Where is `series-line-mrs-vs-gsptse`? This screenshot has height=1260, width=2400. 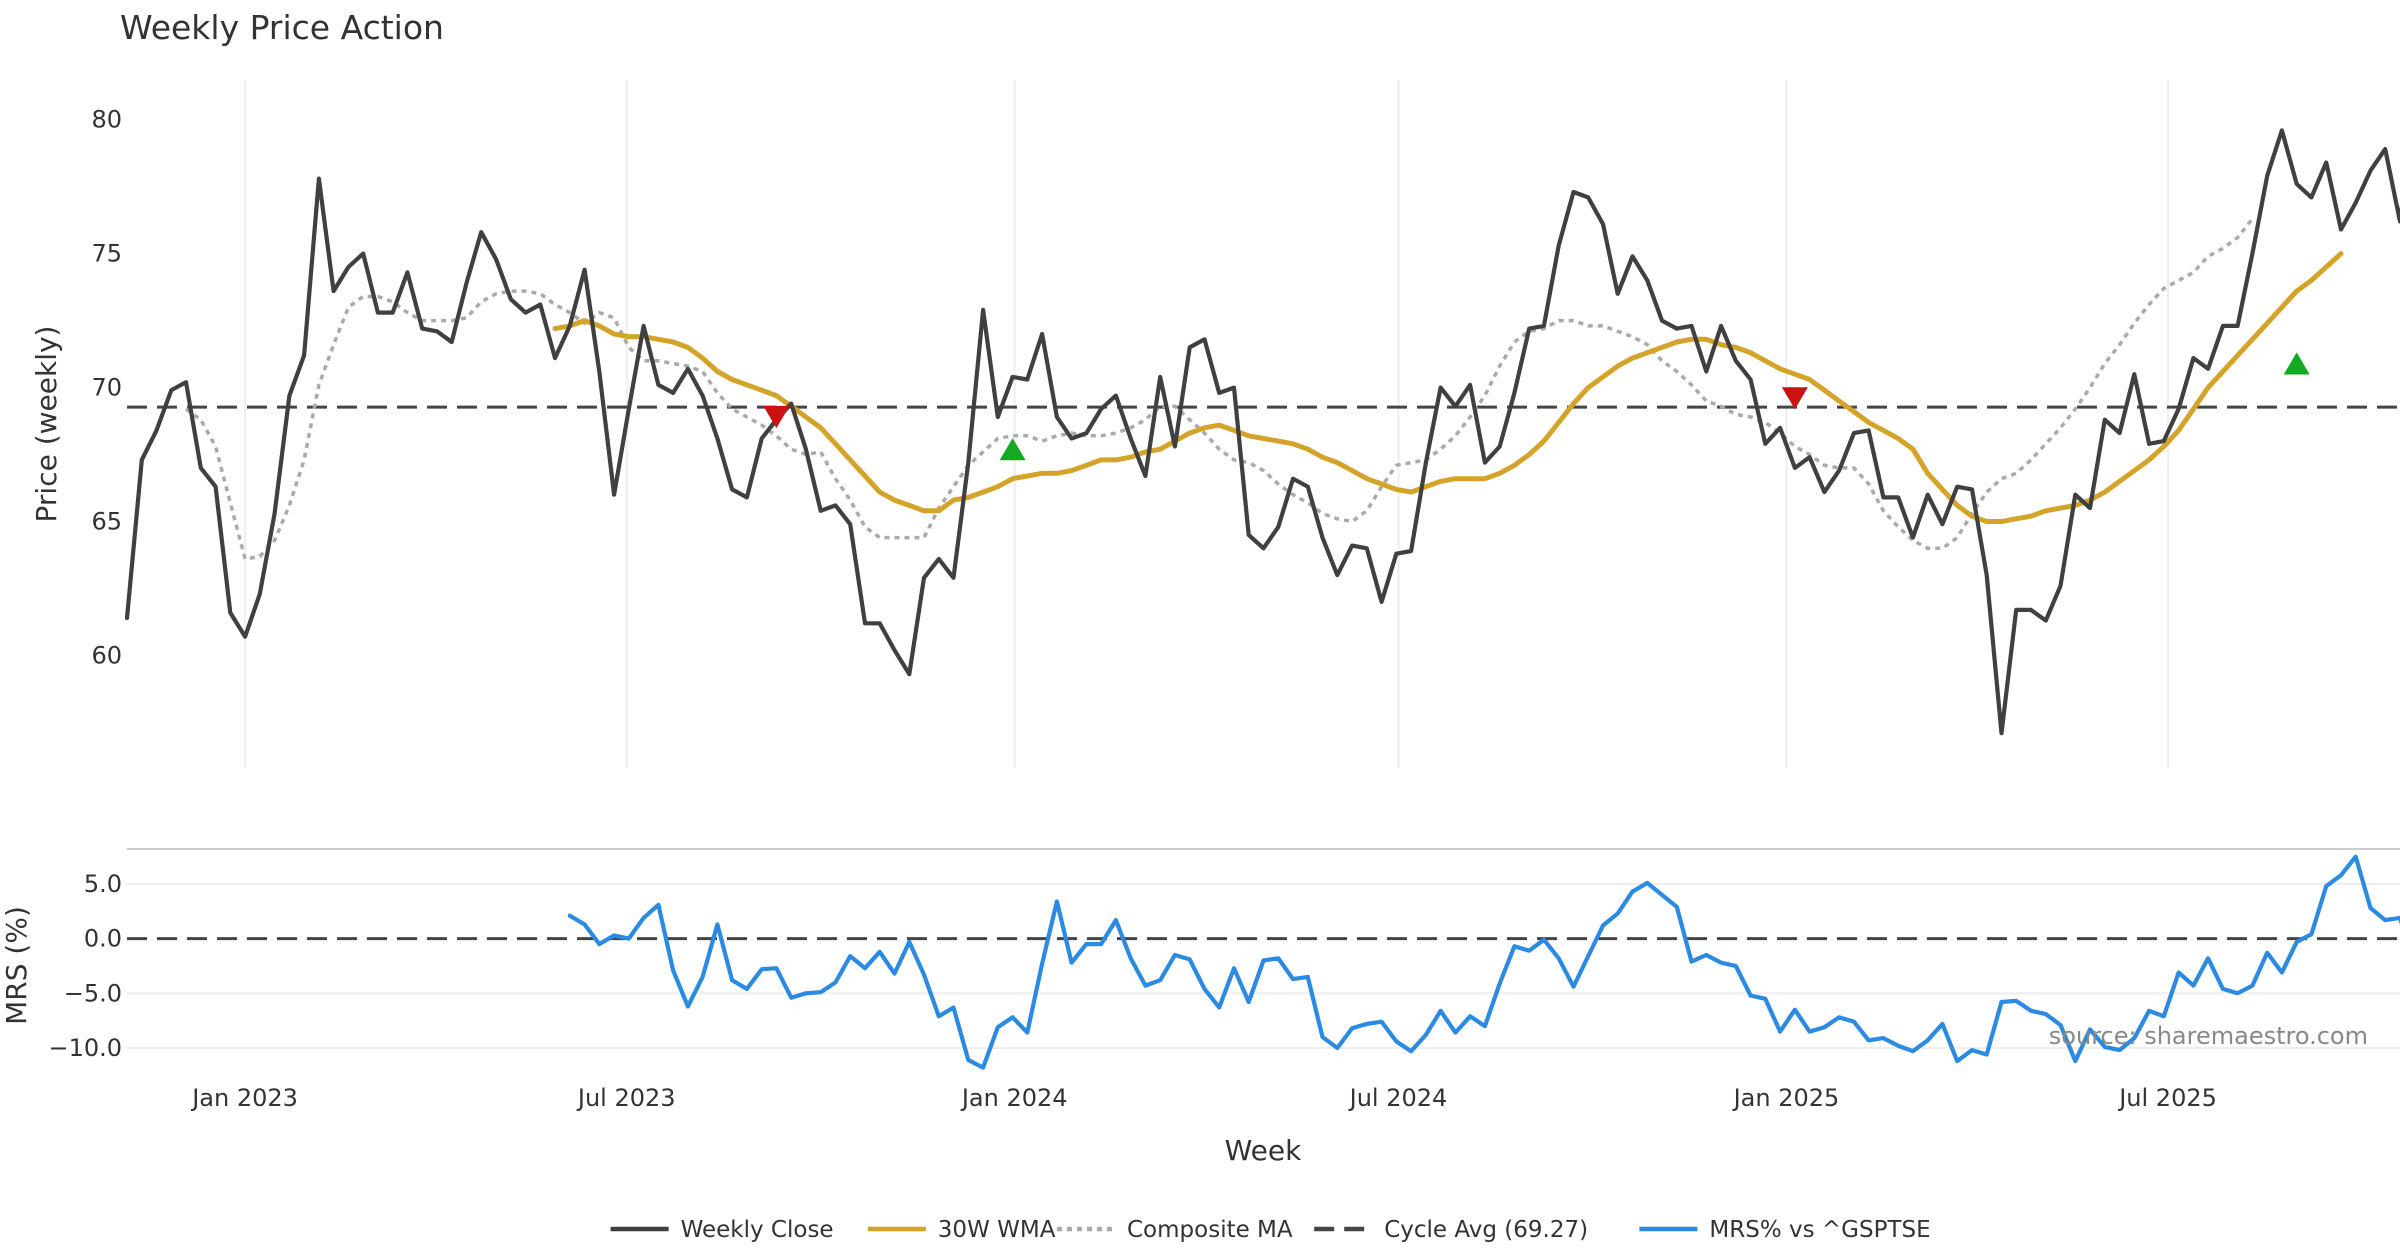
series-line-mrs-vs-gsptse is located at coordinates (1483, 962).